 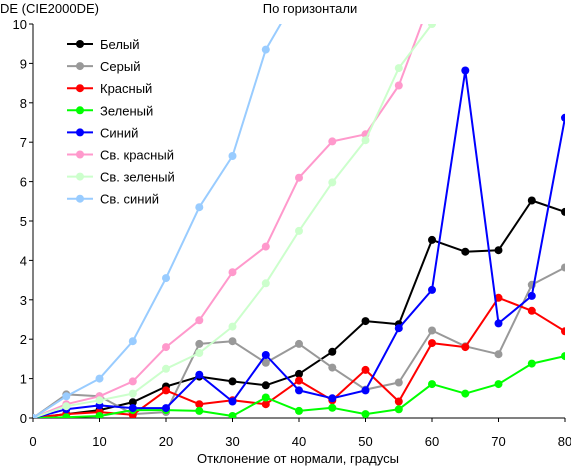 What do you see at coordinates (23, 142) in the screenshot?
I see `y-tick-label: 7` at bounding box center [23, 142].